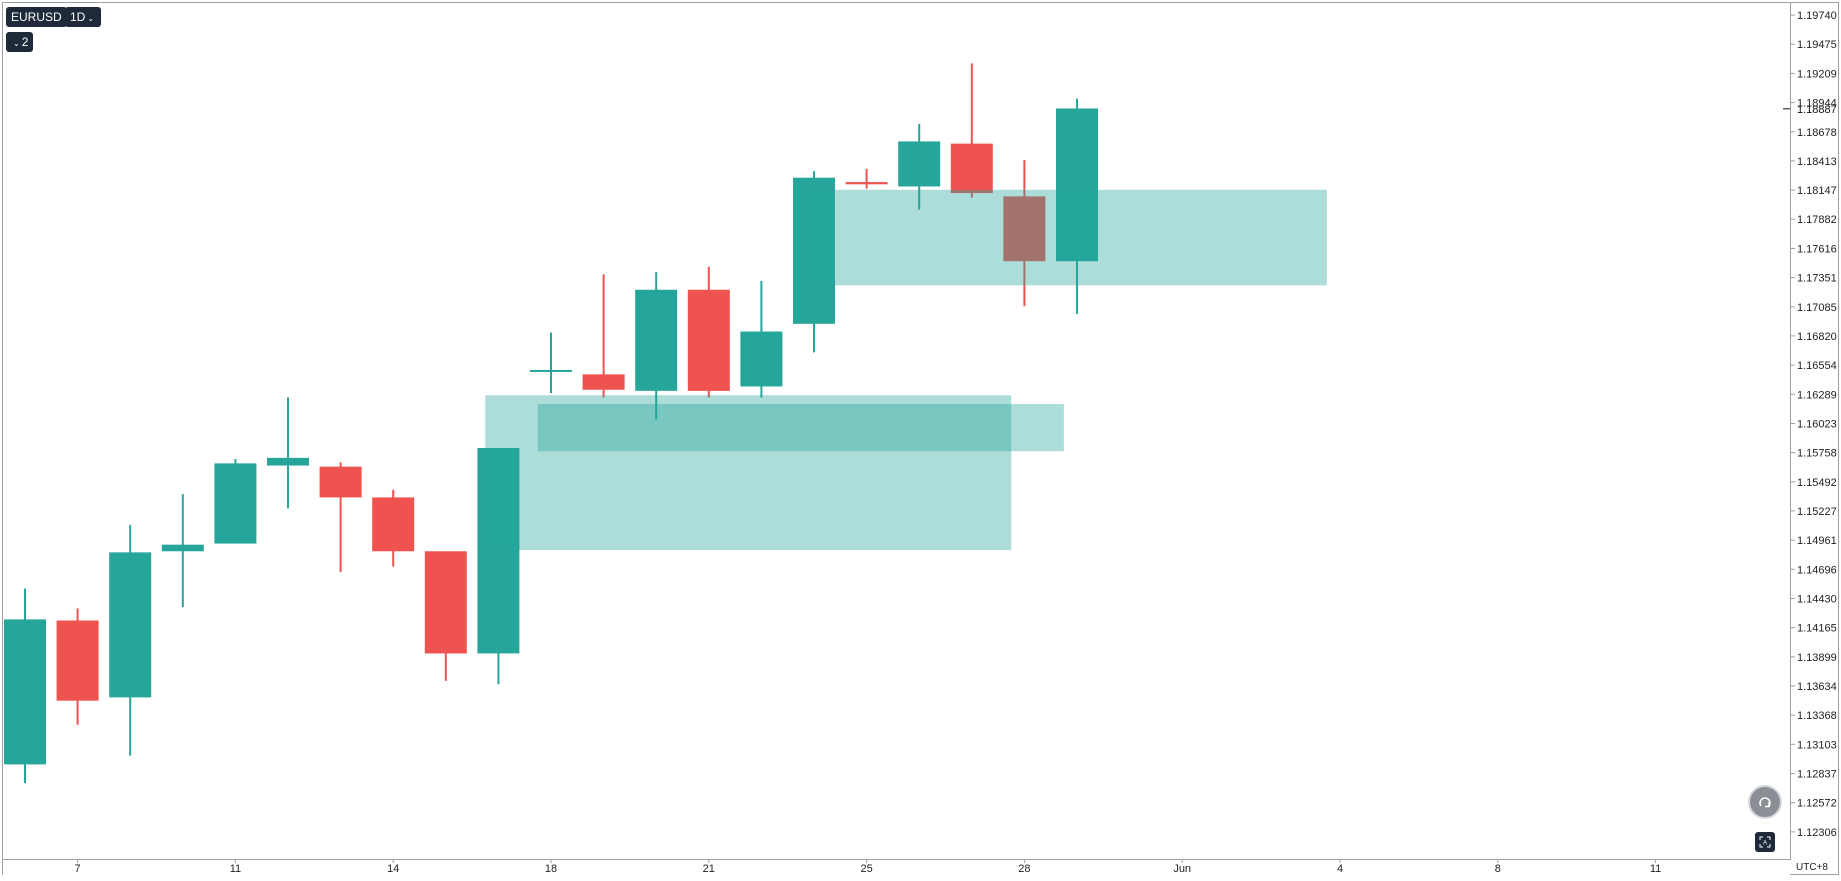 This screenshot has width=1841, height=881. I want to click on rotate-reset-icon, so click(1765, 802).